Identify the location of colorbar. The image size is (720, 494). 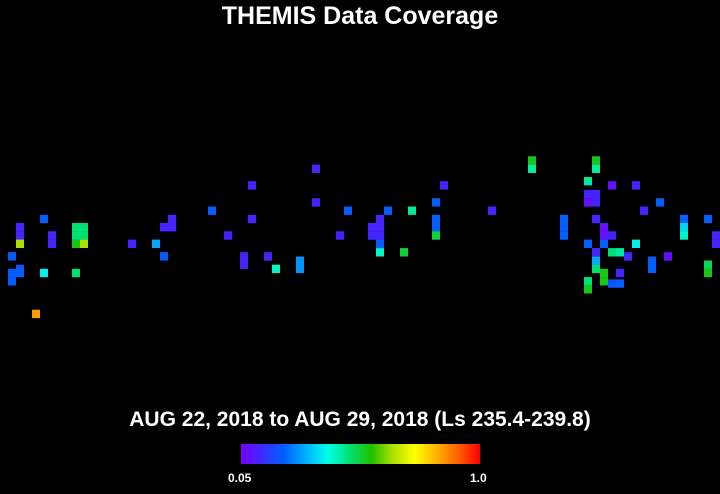
(360, 454).